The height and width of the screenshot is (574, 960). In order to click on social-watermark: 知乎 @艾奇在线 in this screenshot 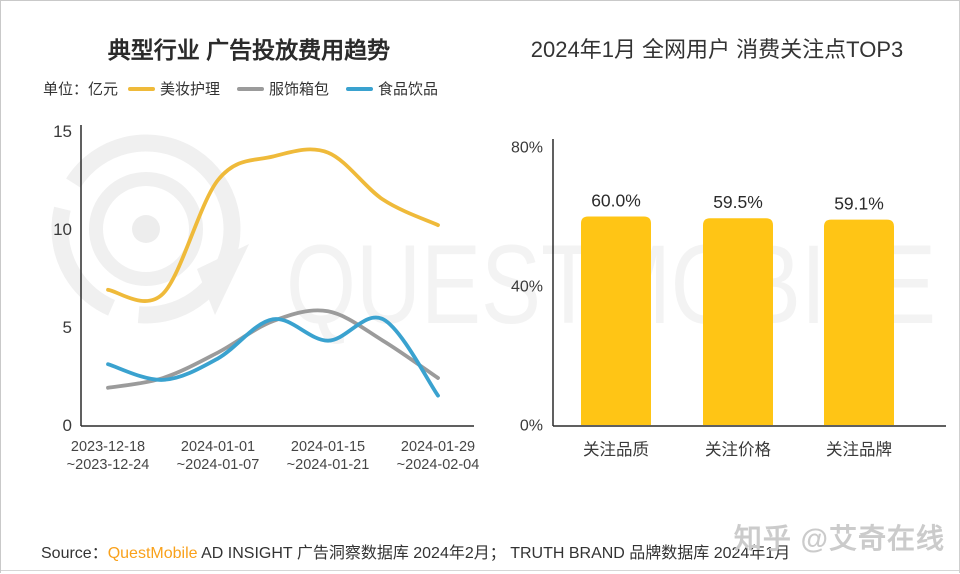, I will do `click(839, 538)`.